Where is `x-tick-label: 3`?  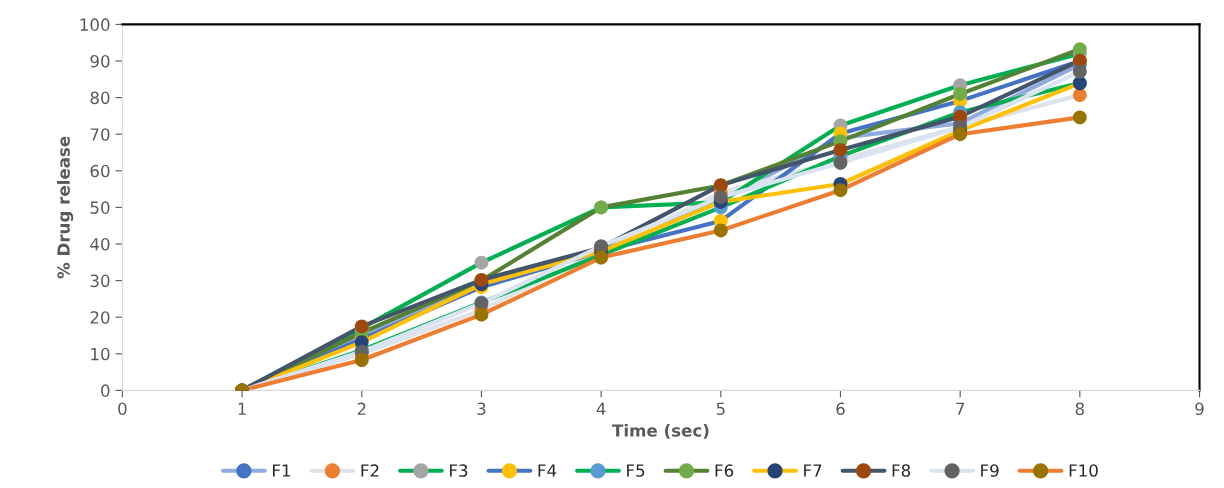 x-tick-label: 3 is located at coordinates (481, 409).